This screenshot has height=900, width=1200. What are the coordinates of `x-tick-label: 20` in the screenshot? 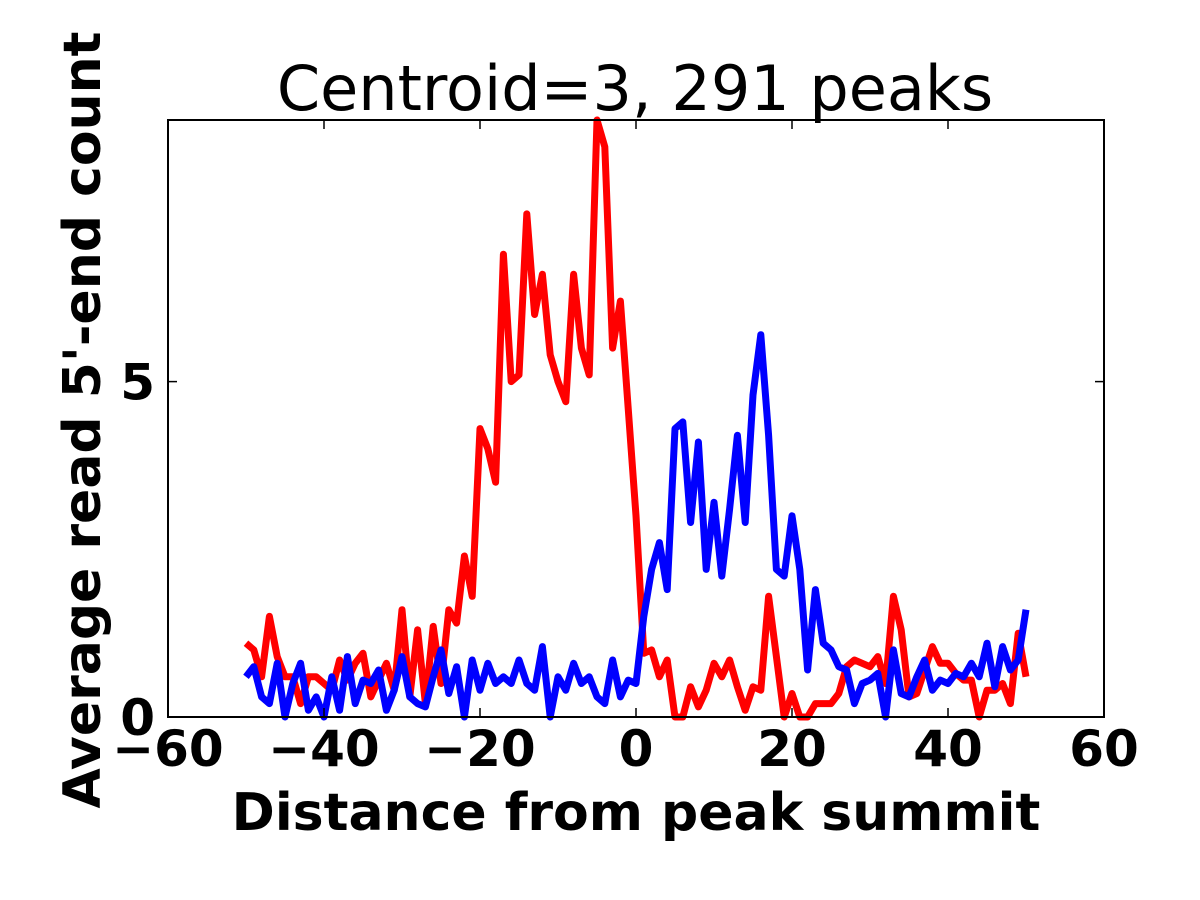 It's located at (792, 749).